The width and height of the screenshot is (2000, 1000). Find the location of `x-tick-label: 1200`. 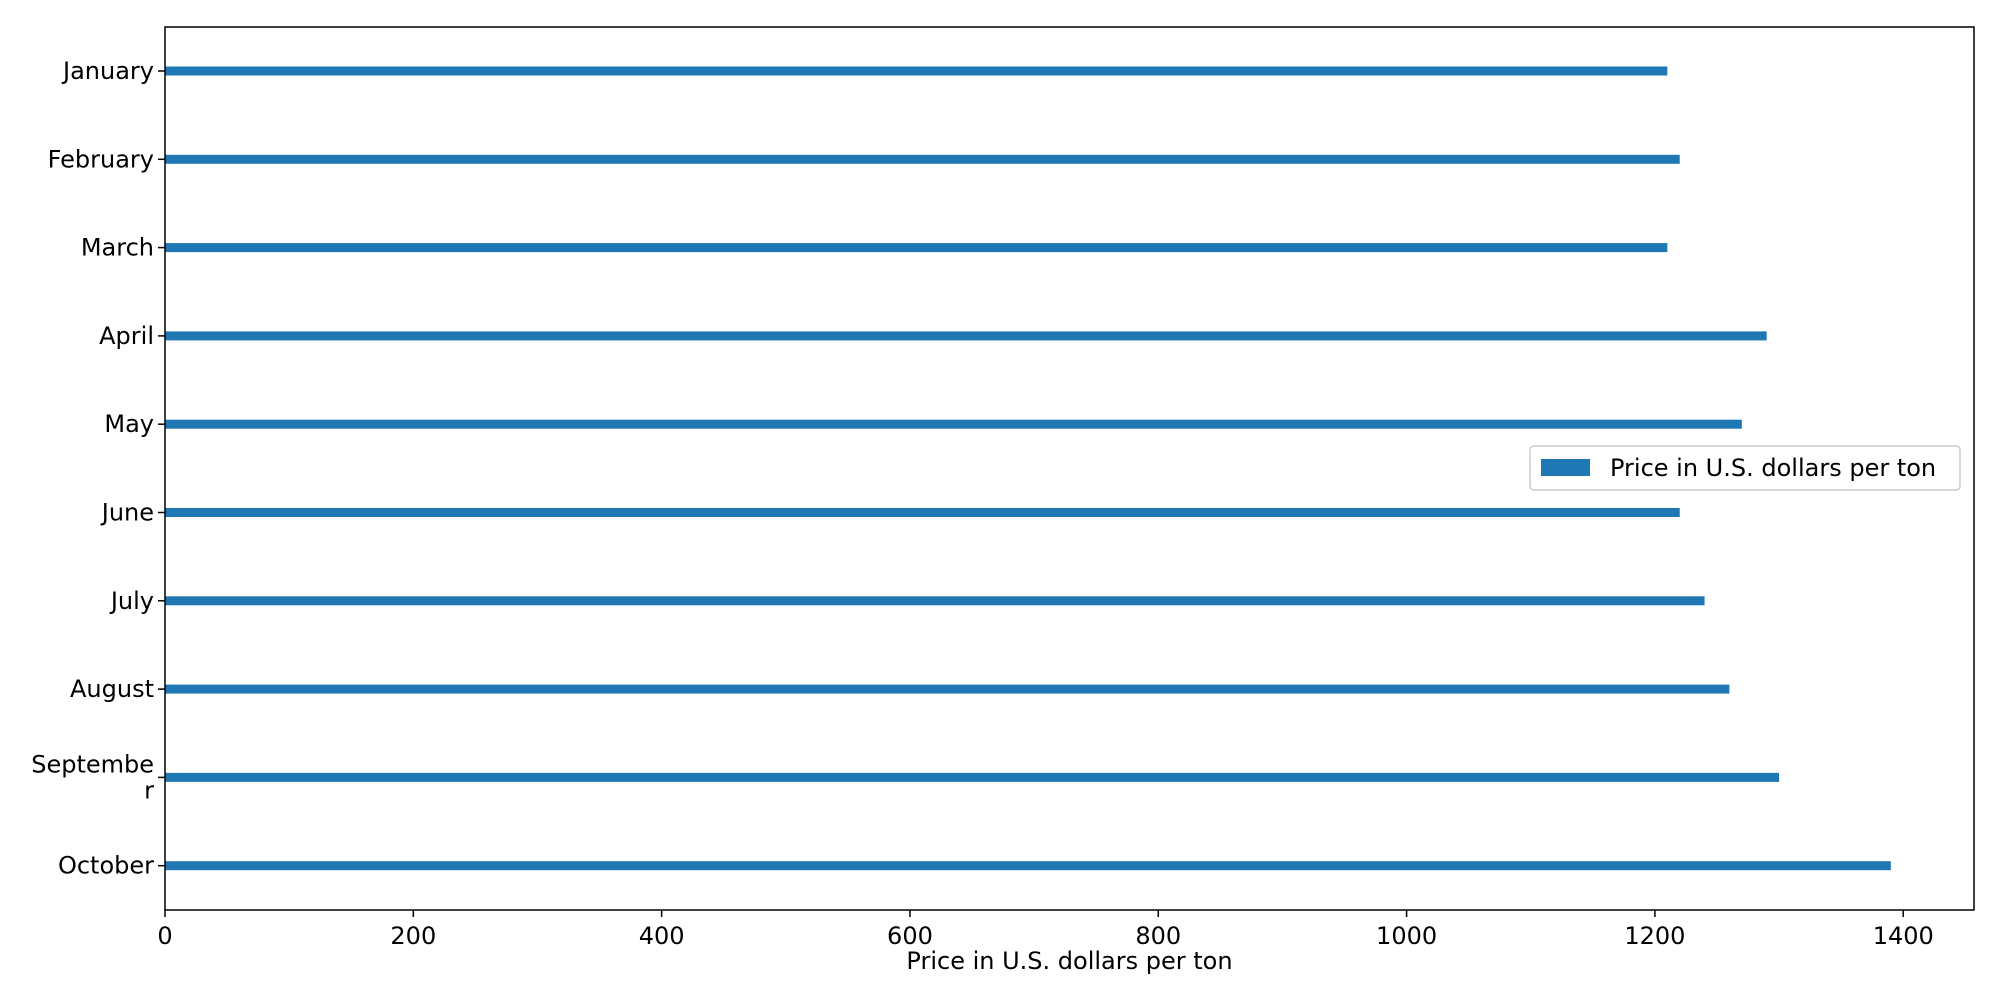

x-tick-label: 1200 is located at coordinates (1654, 936).